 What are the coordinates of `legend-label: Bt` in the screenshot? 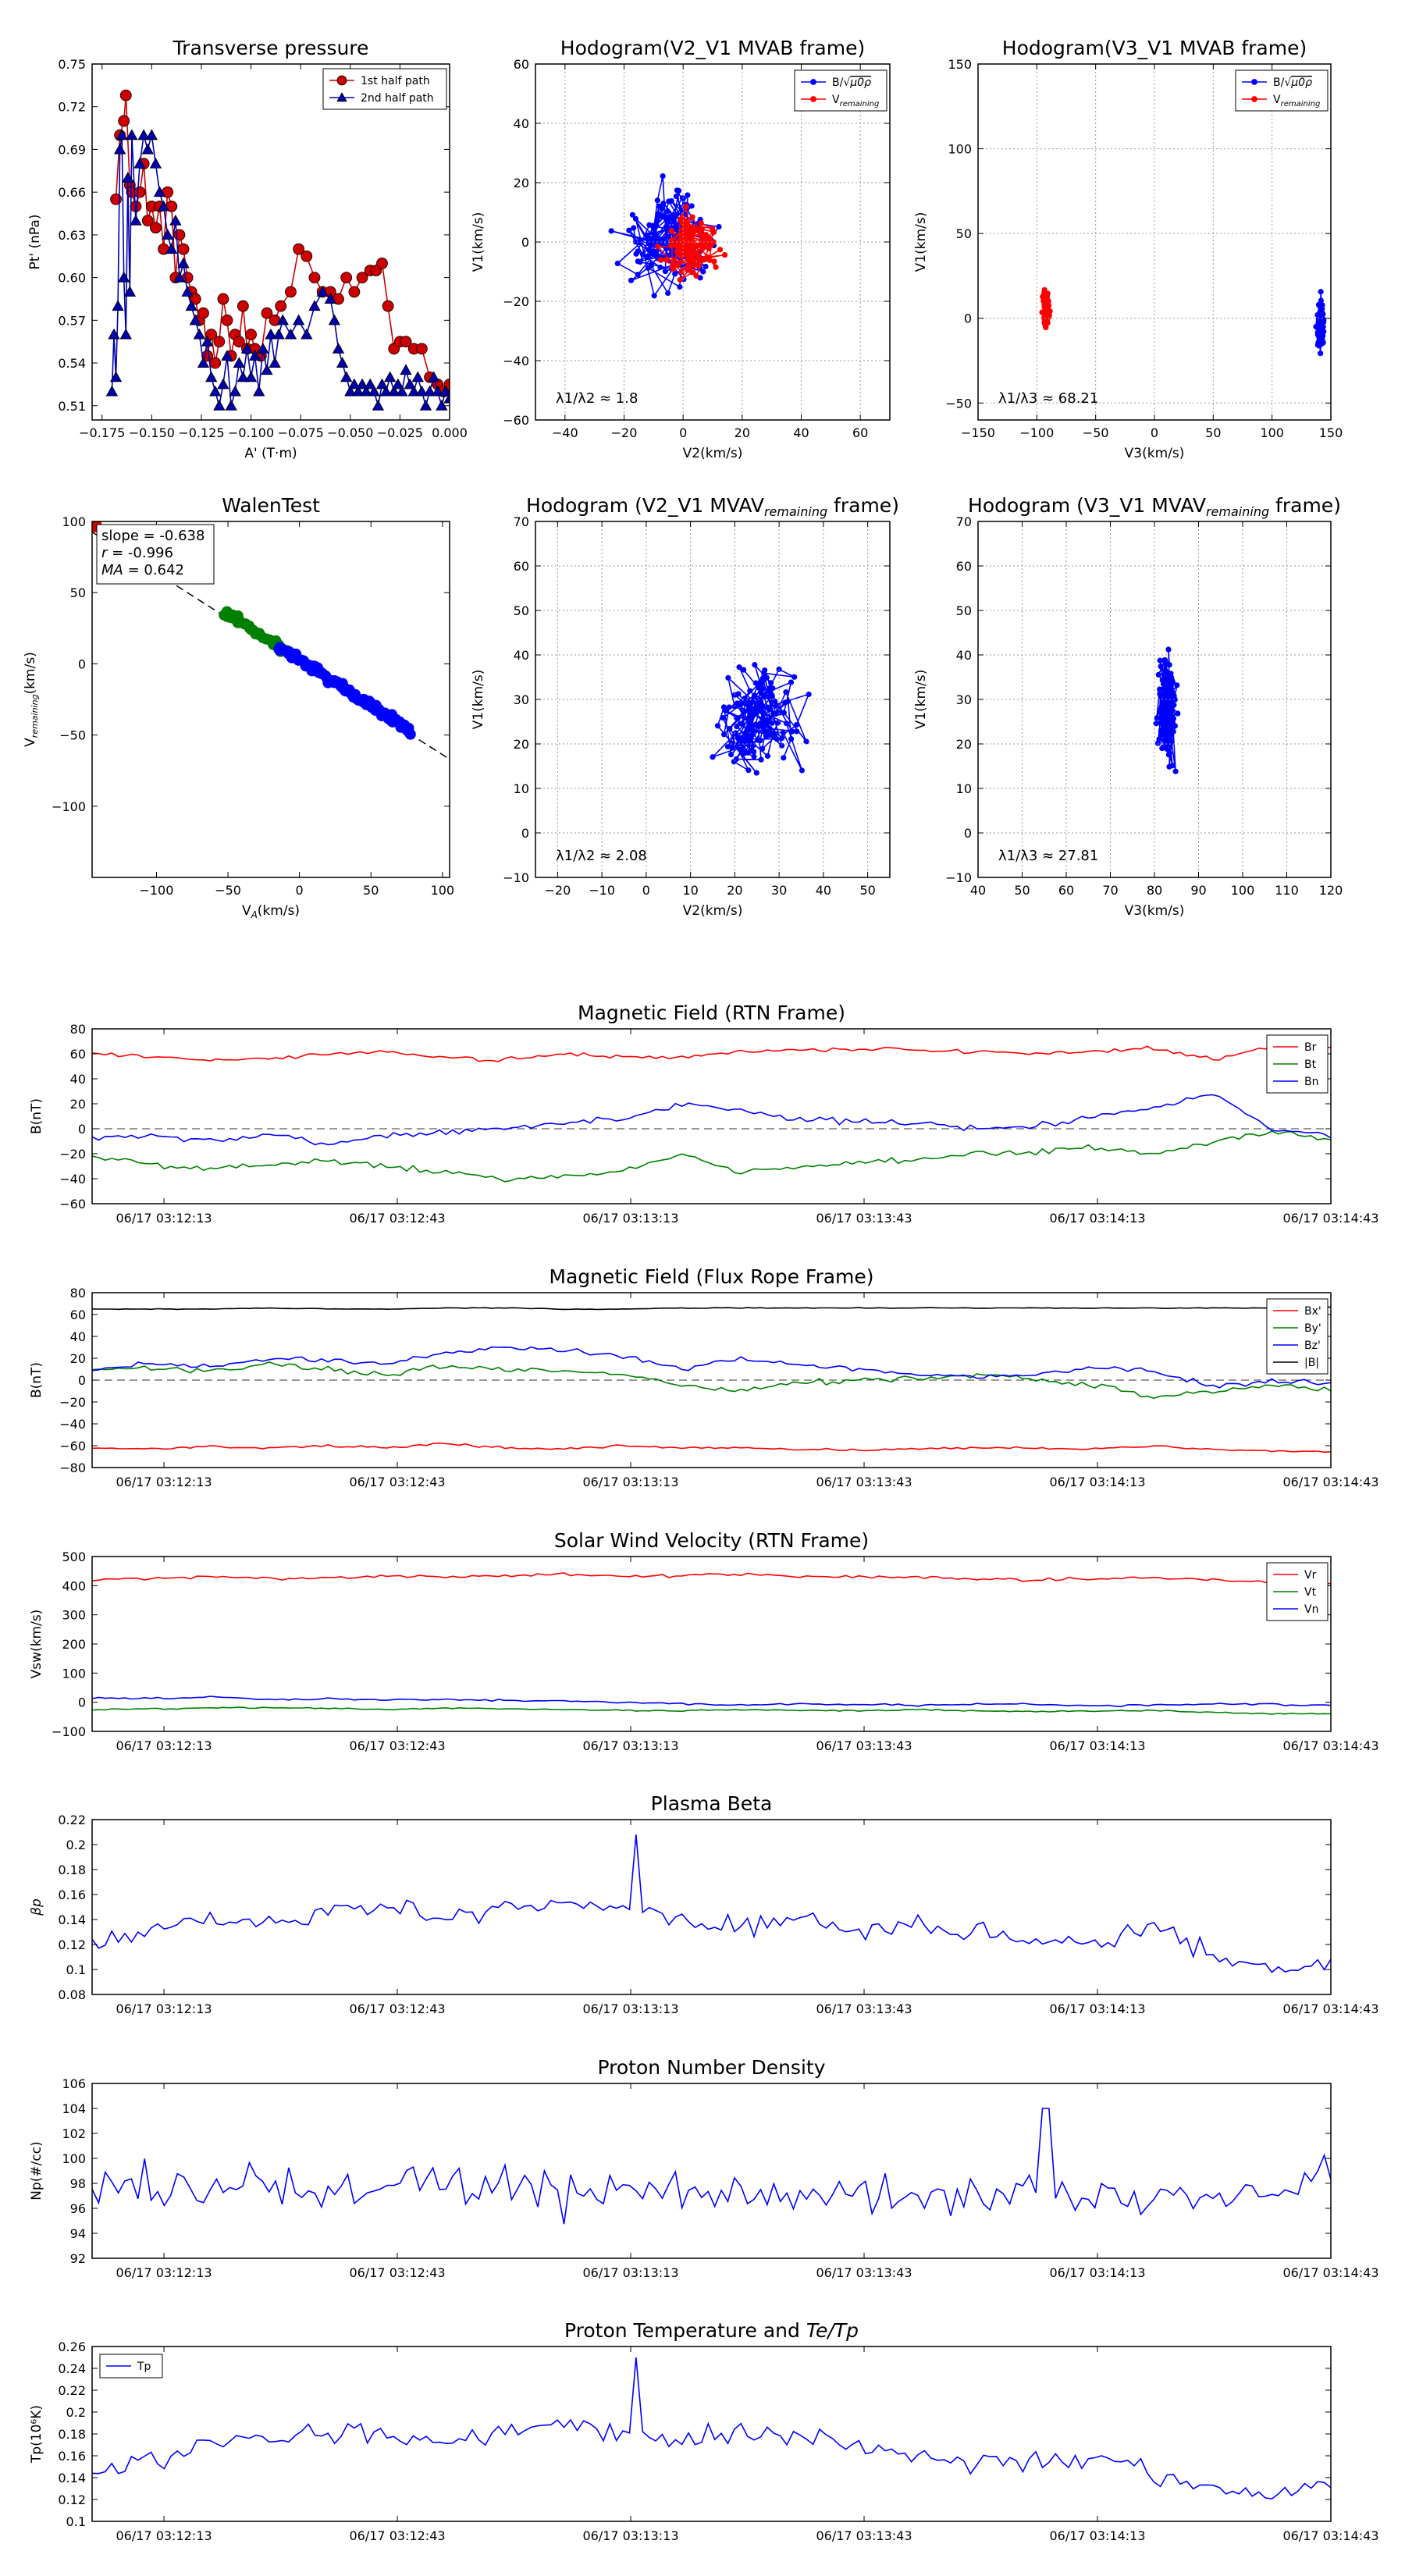 It's located at (1310, 1065).